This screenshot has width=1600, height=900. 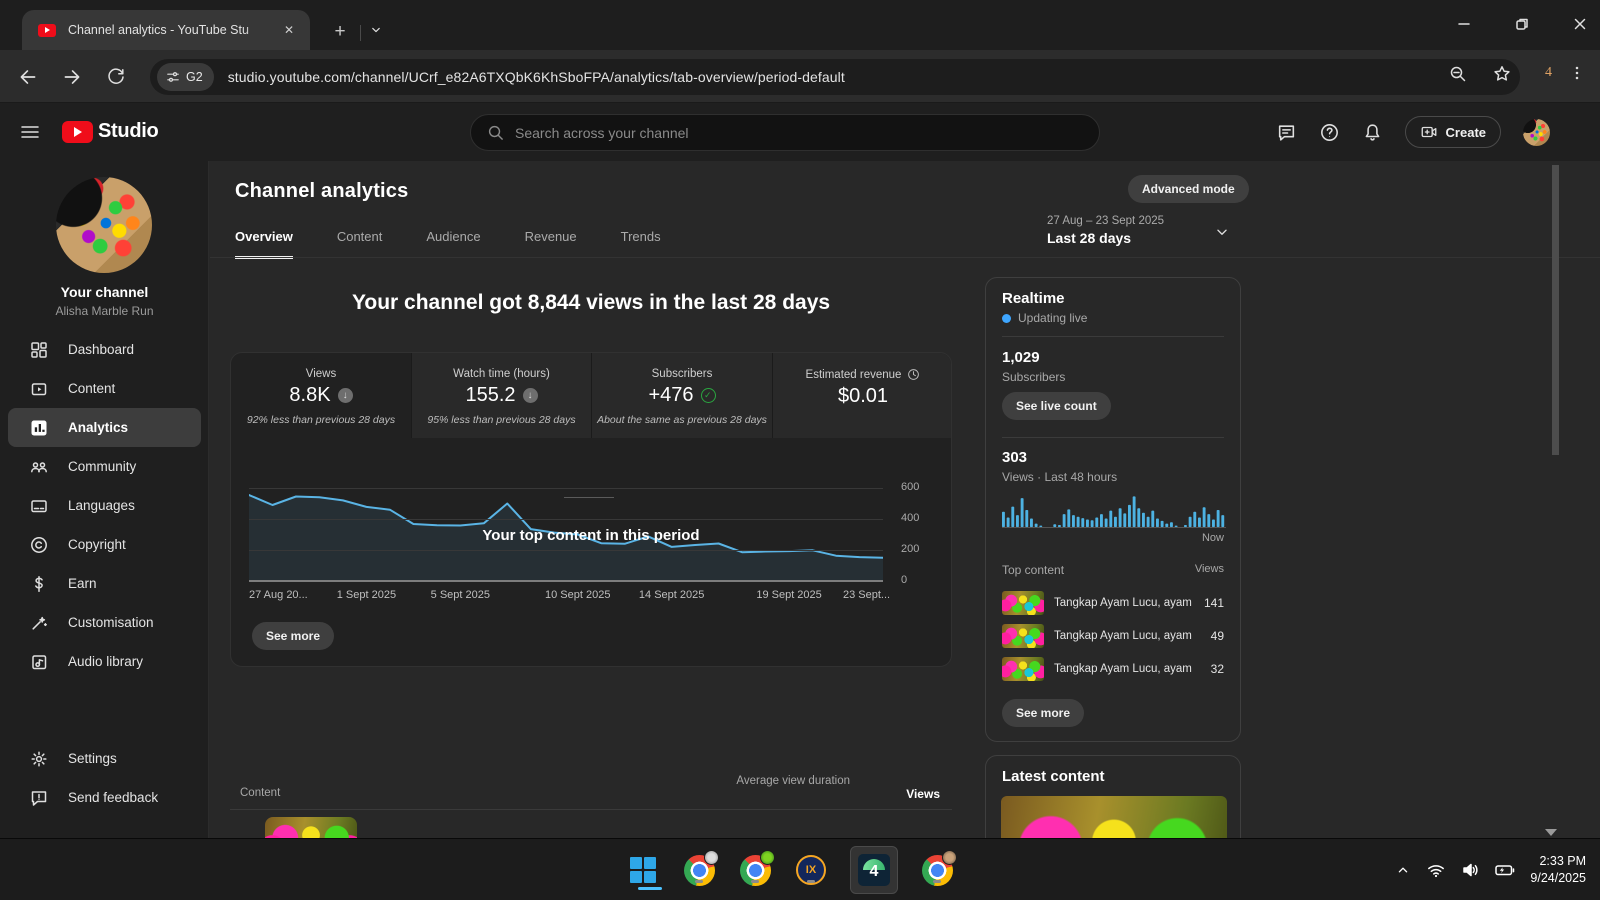 I want to click on your-channel-label: Your channel, so click(x=104, y=292).